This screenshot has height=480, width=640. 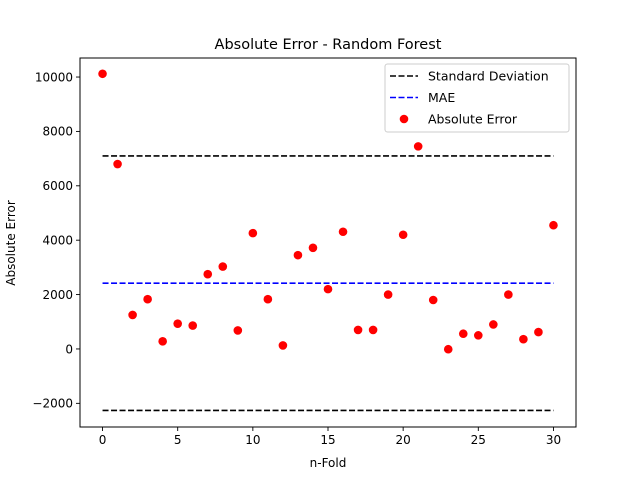 I want to click on legend-label-2: Absolute Error, so click(x=473, y=119).